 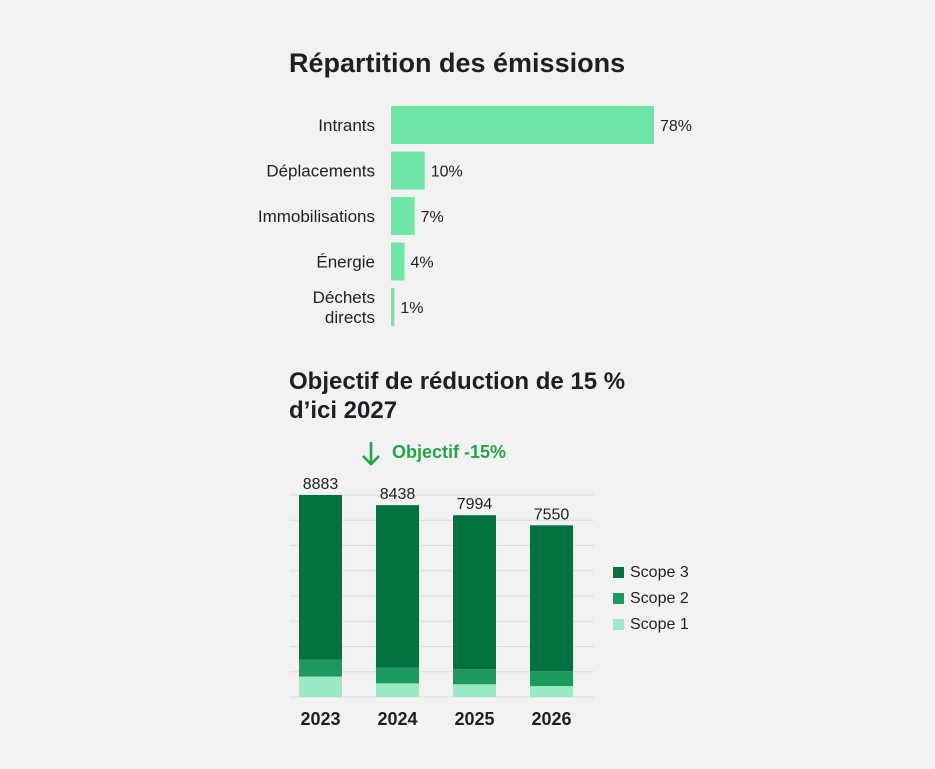 What do you see at coordinates (350, 317) in the screenshot?
I see `hbar-category-line: directs` at bounding box center [350, 317].